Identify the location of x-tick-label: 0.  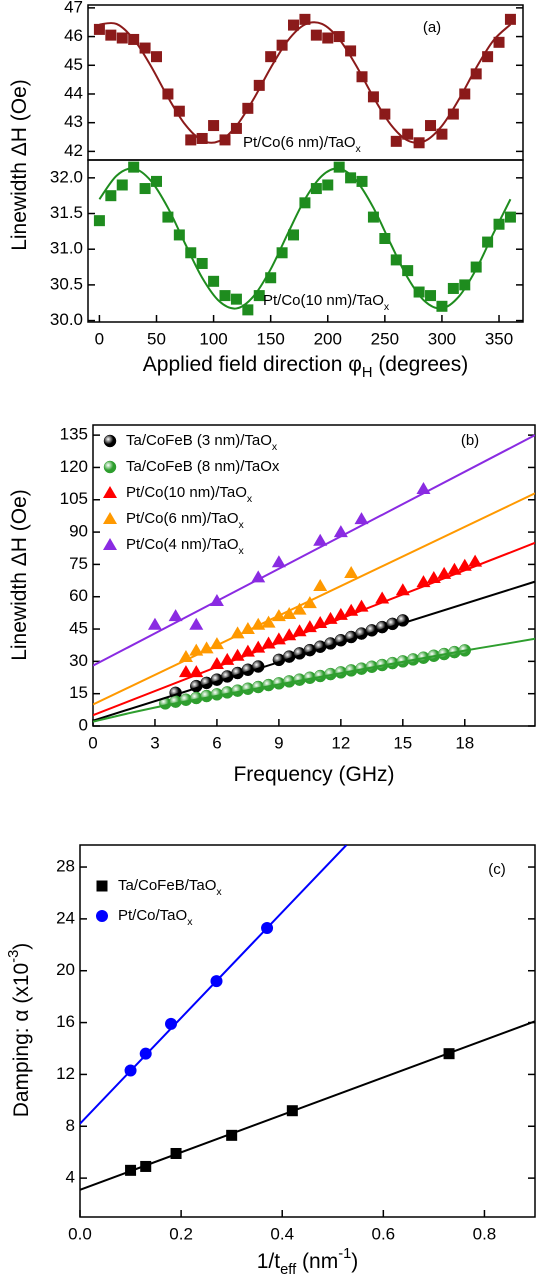
(99, 338).